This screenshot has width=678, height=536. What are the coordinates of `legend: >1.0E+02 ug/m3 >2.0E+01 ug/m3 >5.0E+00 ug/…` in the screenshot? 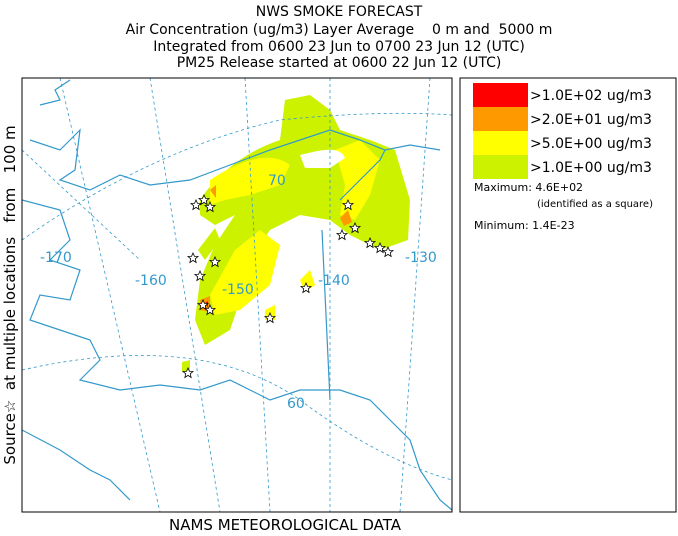 It's located at (562, 131).